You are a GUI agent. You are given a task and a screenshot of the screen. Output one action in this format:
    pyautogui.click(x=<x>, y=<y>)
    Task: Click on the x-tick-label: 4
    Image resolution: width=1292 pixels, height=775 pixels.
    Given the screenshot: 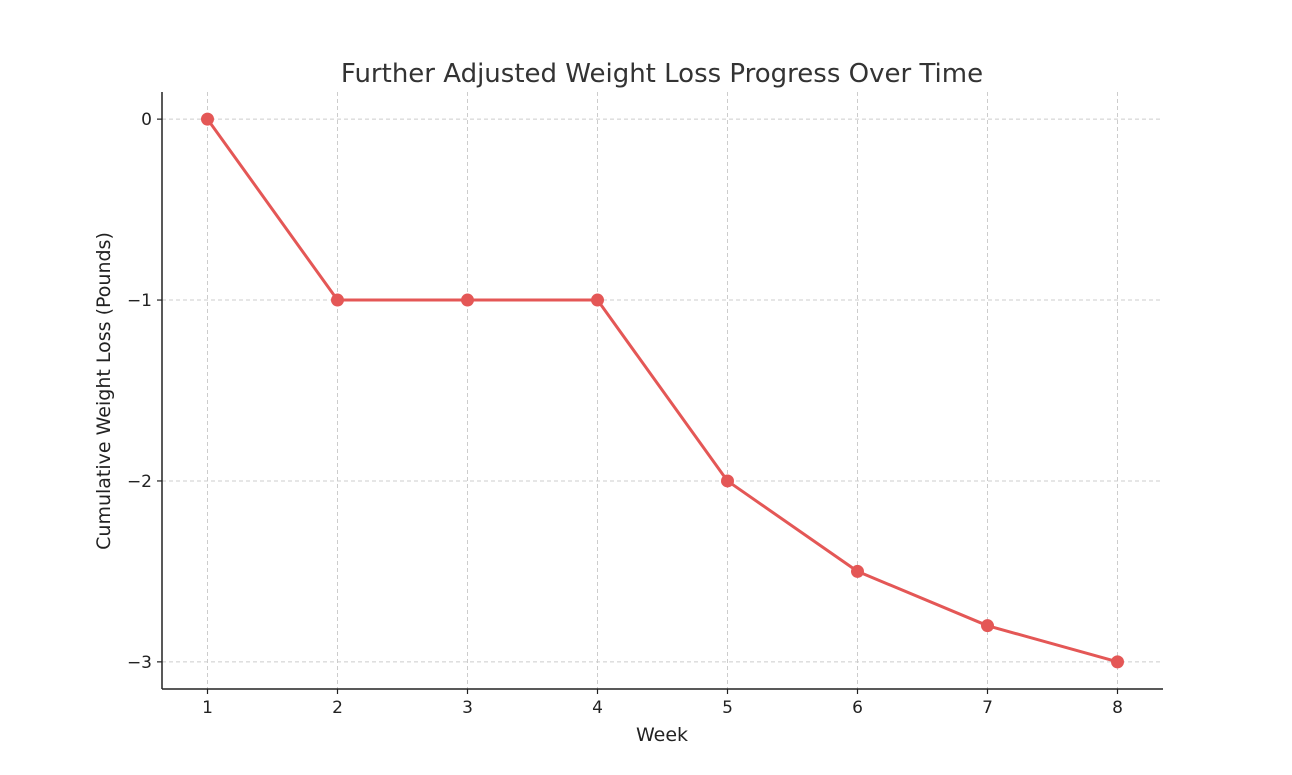 What is the action you would take?
    pyautogui.click(x=597, y=708)
    